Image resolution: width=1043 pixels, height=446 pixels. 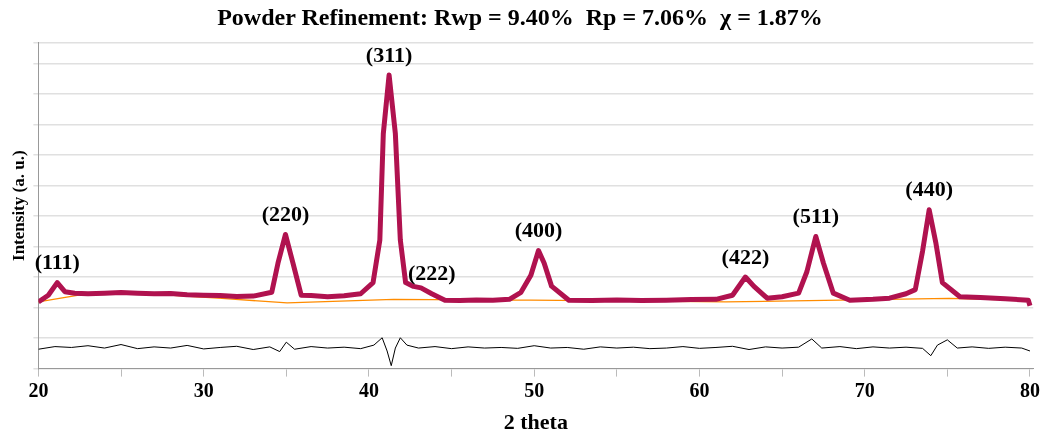 I want to click on annotation: (311), so click(x=389, y=54).